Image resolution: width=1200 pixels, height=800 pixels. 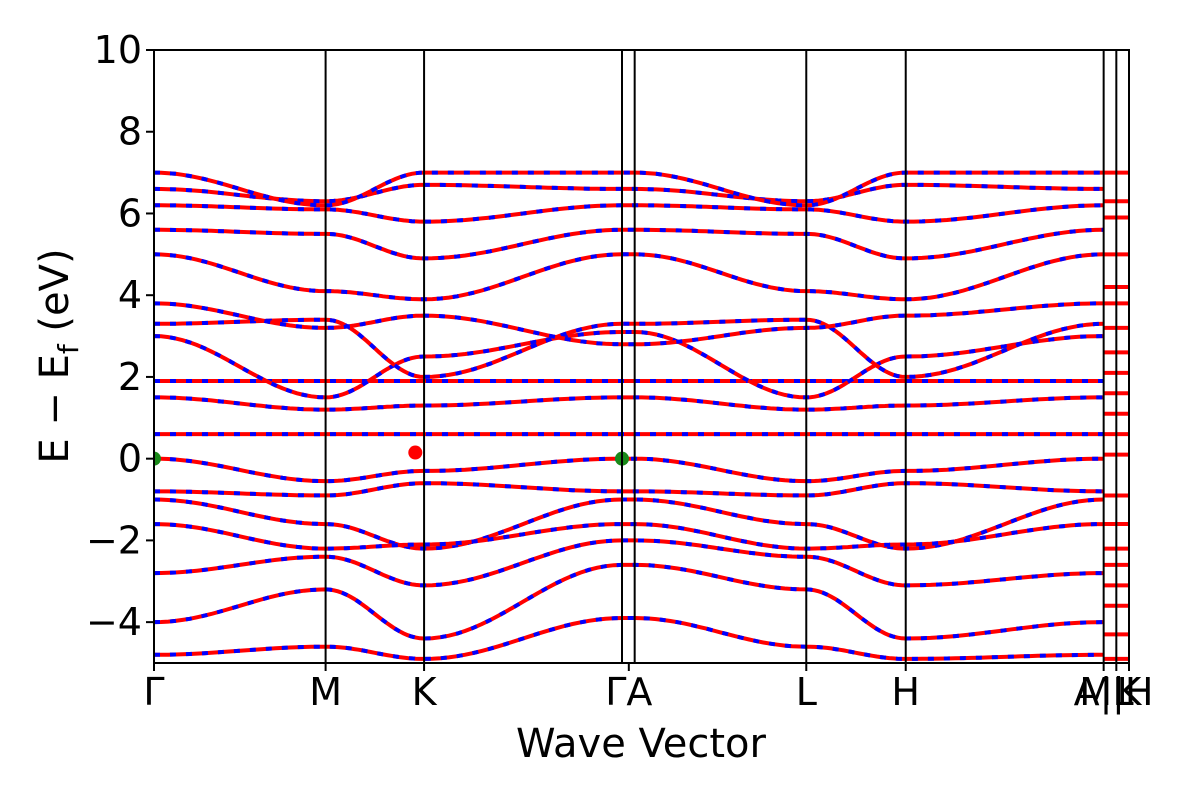 I want to click on x-tick-label-3: ΓA, so click(x=628, y=692).